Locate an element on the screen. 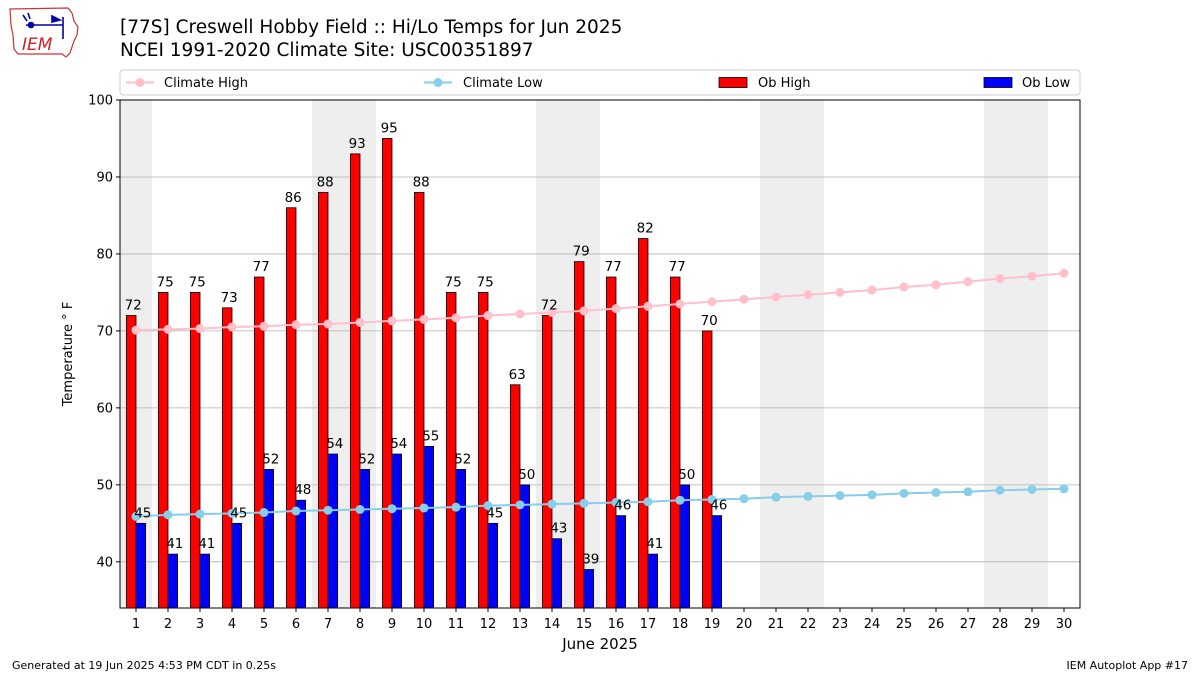 The width and height of the screenshot is (1200, 675). legend: Climate High Climate Low Ob High Ob Low is located at coordinates (600, 82).